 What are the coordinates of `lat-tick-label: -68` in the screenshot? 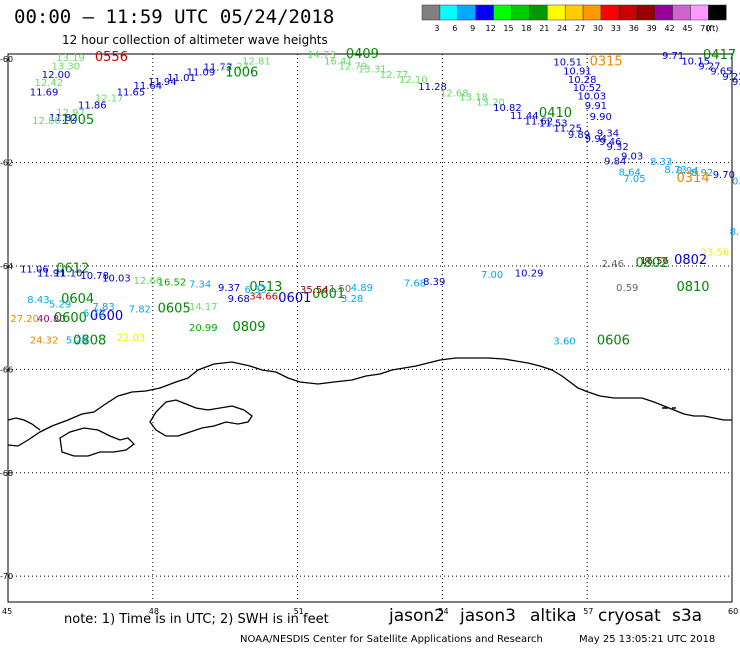 It's located at (6, 473).